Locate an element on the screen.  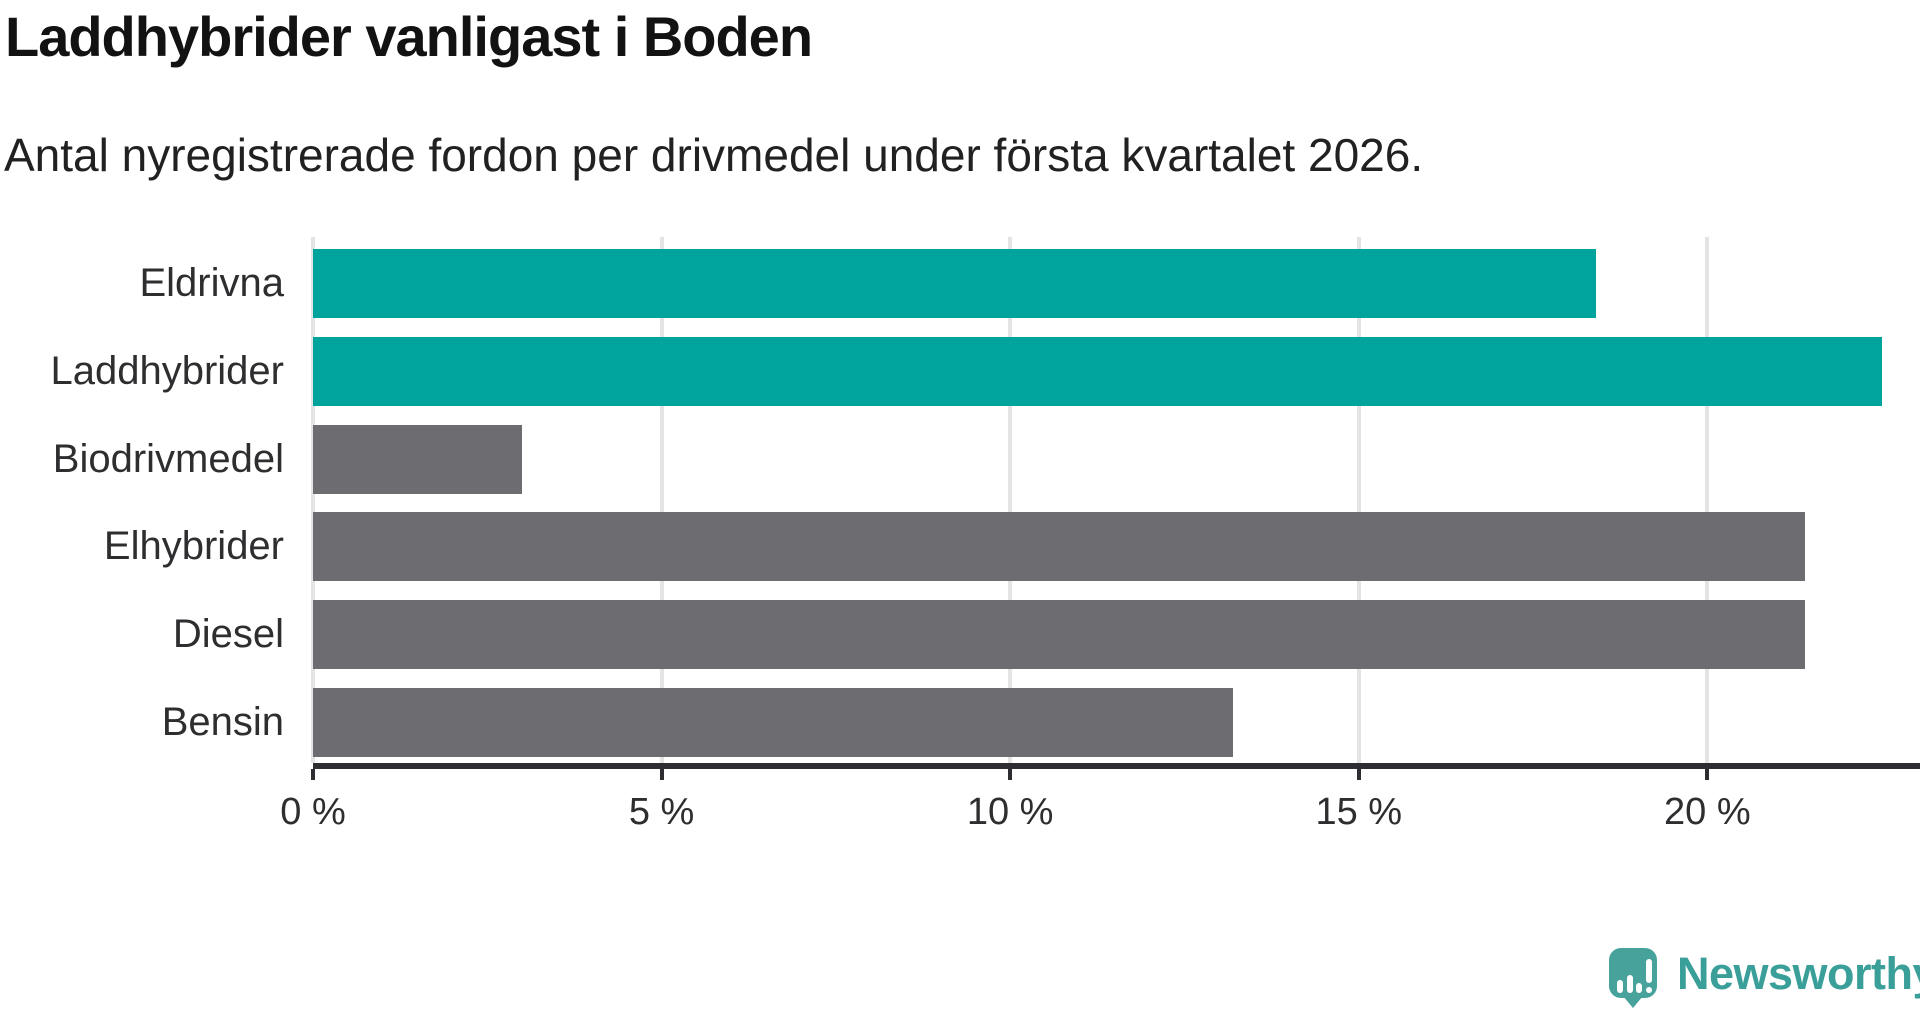
x-tick-10-percent is located at coordinates (1010, 774).